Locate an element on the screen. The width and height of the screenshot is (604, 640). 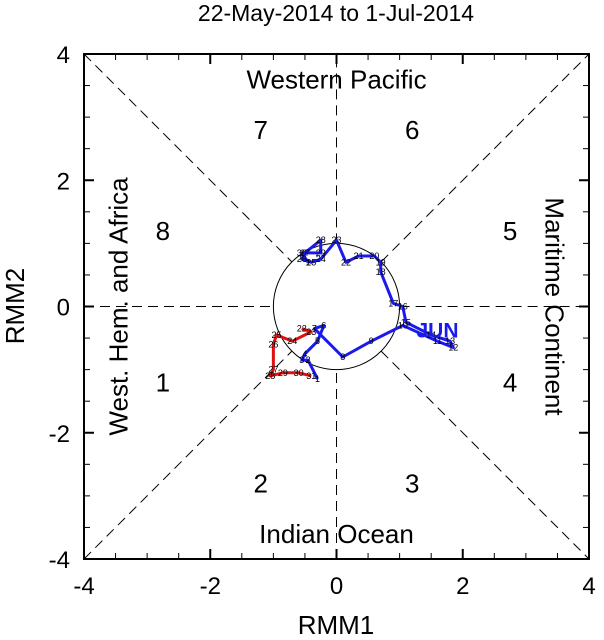
phase-label: 2 is located at coordinates (261, 483).